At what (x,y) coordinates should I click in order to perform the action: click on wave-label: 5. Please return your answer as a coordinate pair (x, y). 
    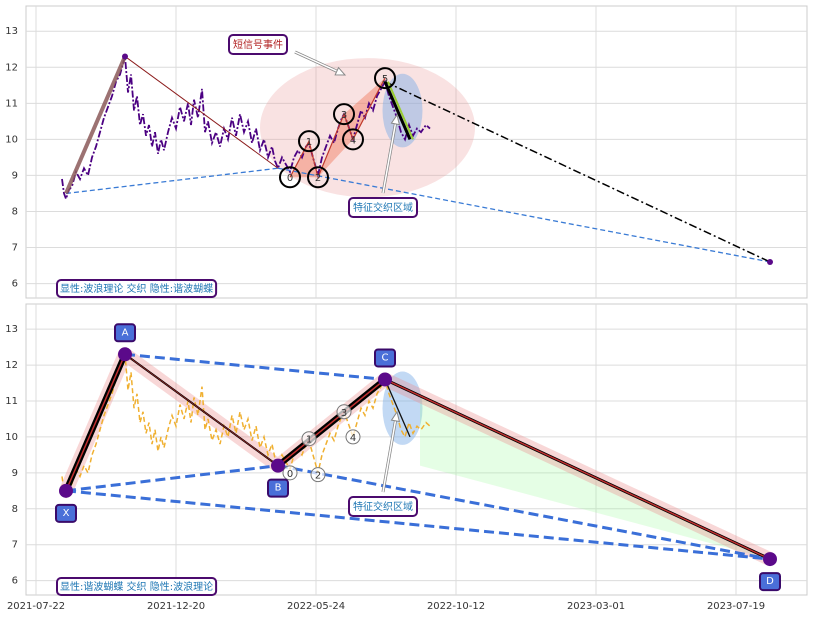
    Looking at the image, I should click on (385, 79).